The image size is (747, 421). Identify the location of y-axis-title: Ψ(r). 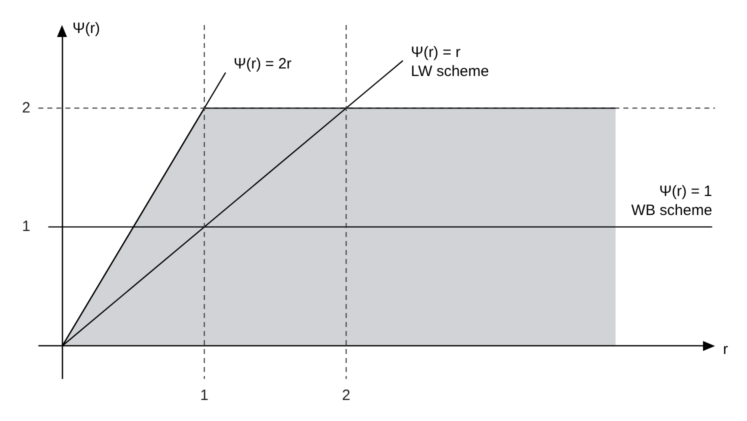
(86, 29).